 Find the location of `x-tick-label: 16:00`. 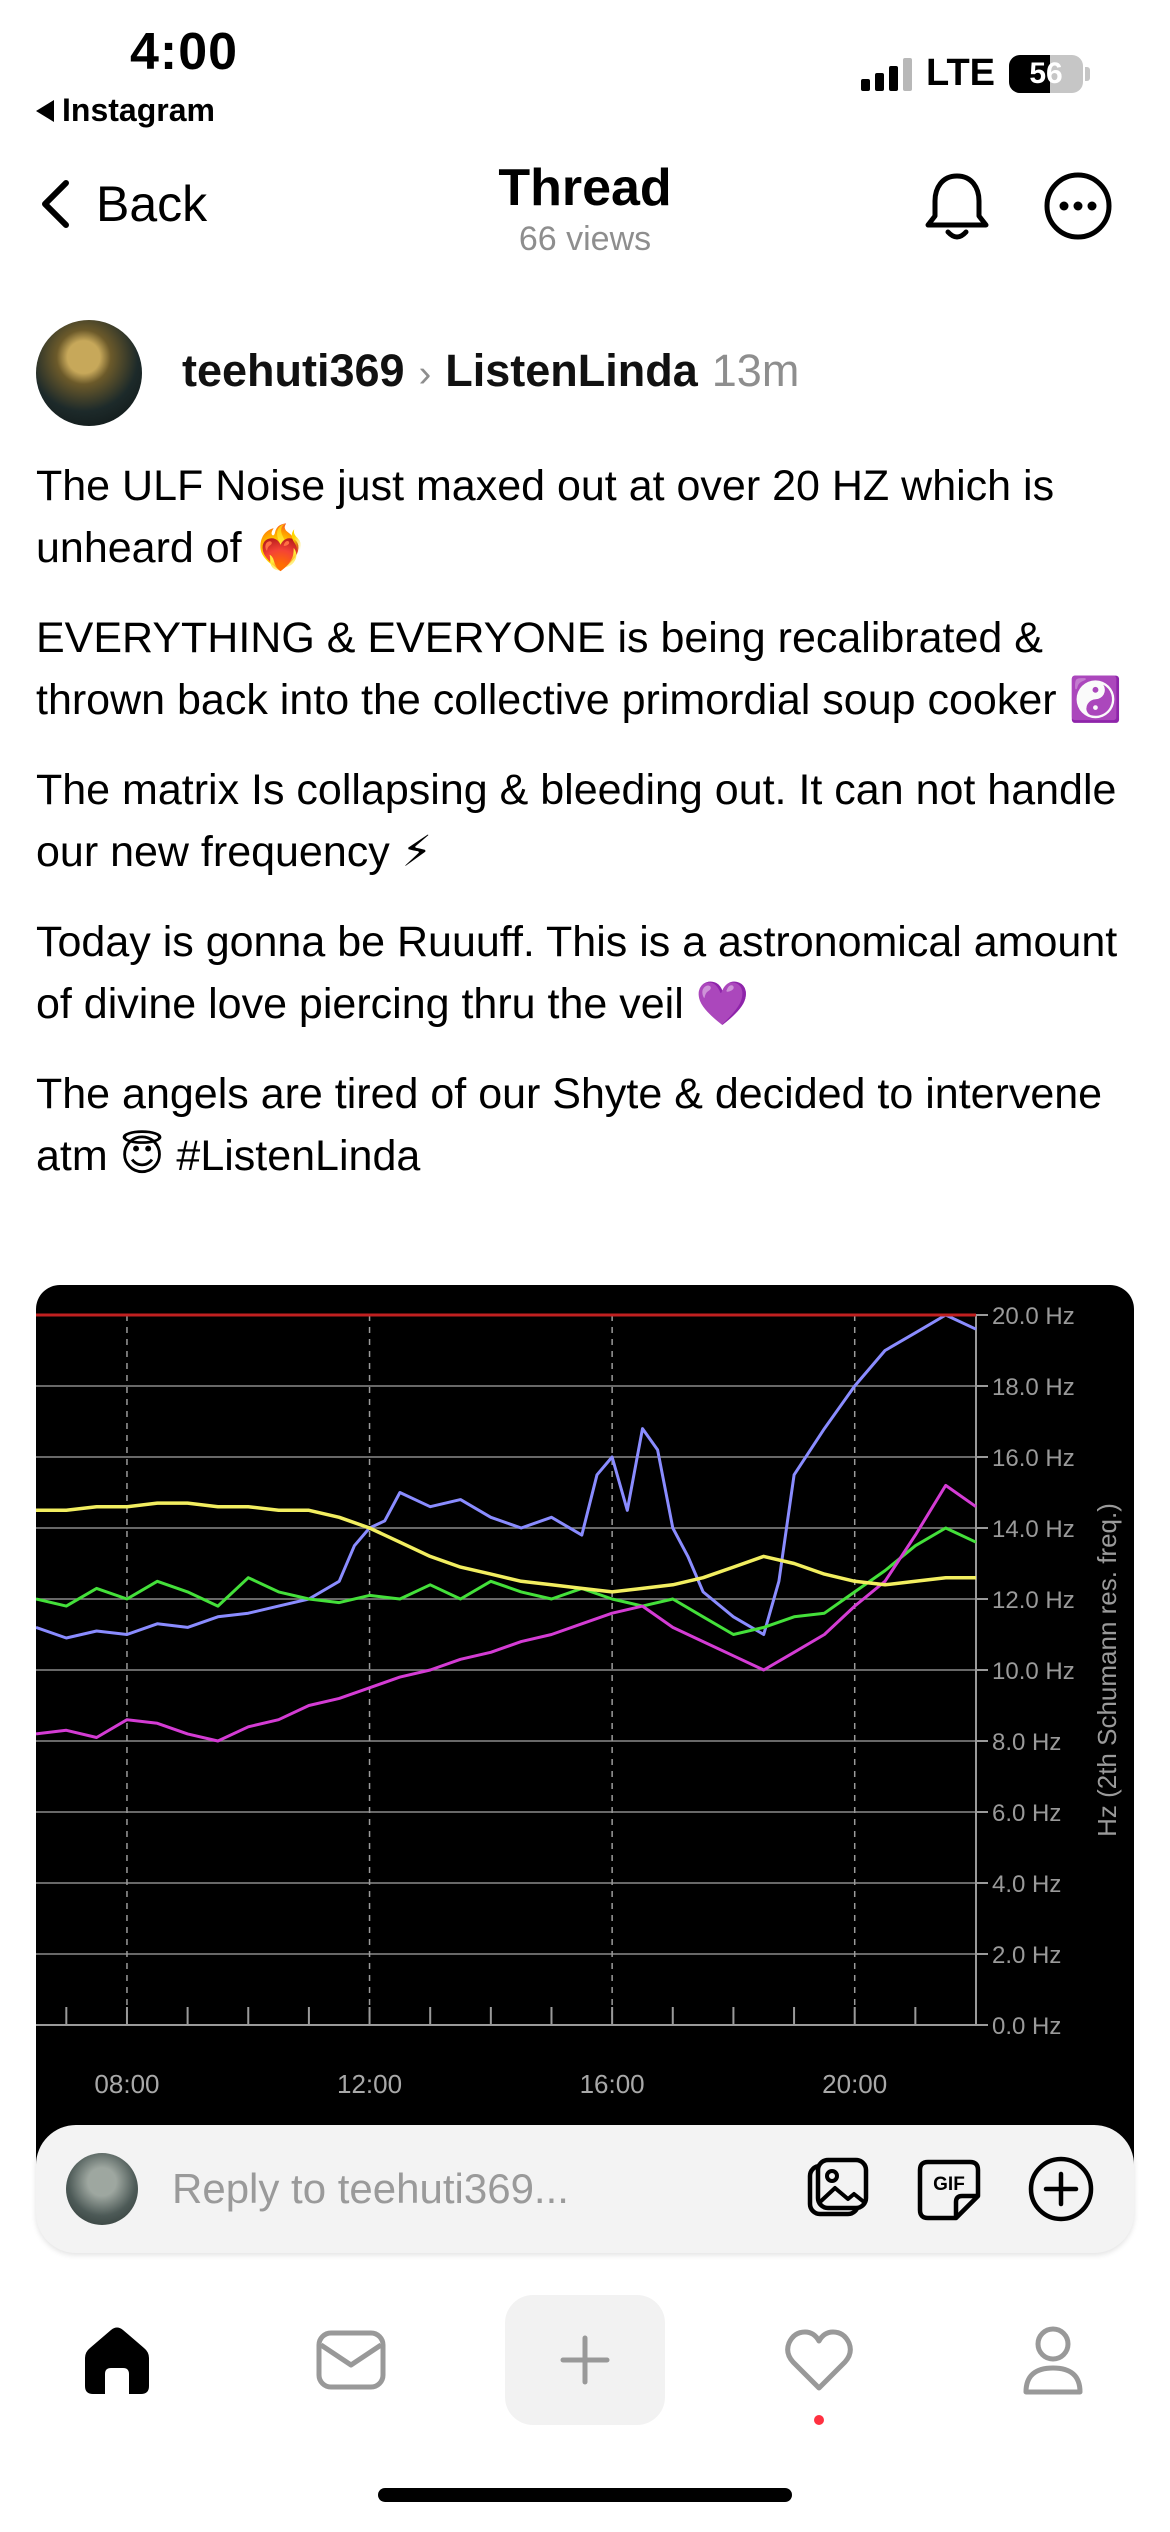

x-tick-label: 16:00 is located at coordinates (612, 2084).